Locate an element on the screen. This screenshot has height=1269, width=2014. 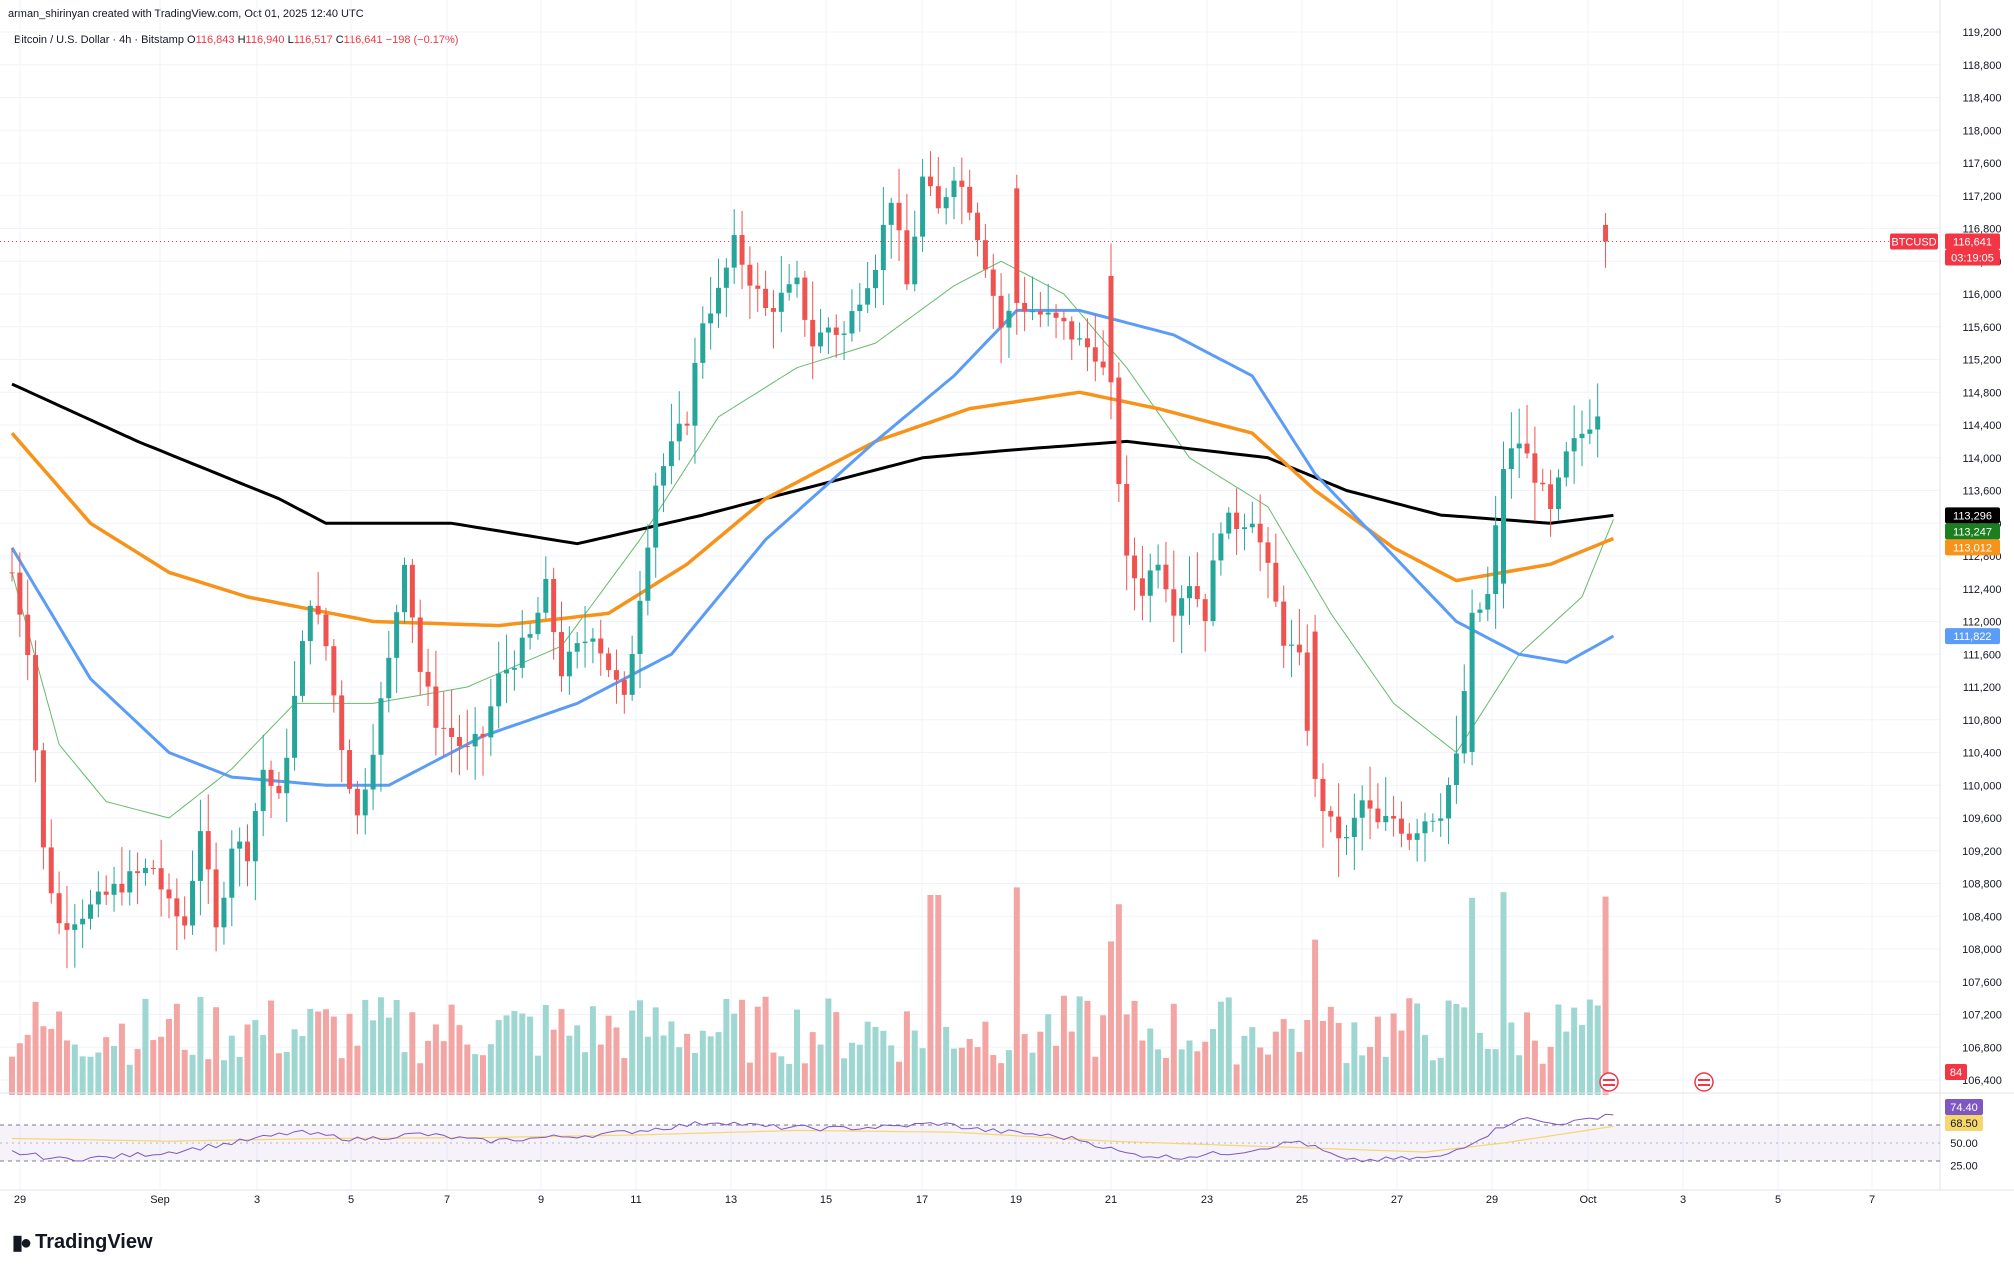
price-tick-label: 116,000 is located at coordinates (1982, 295).